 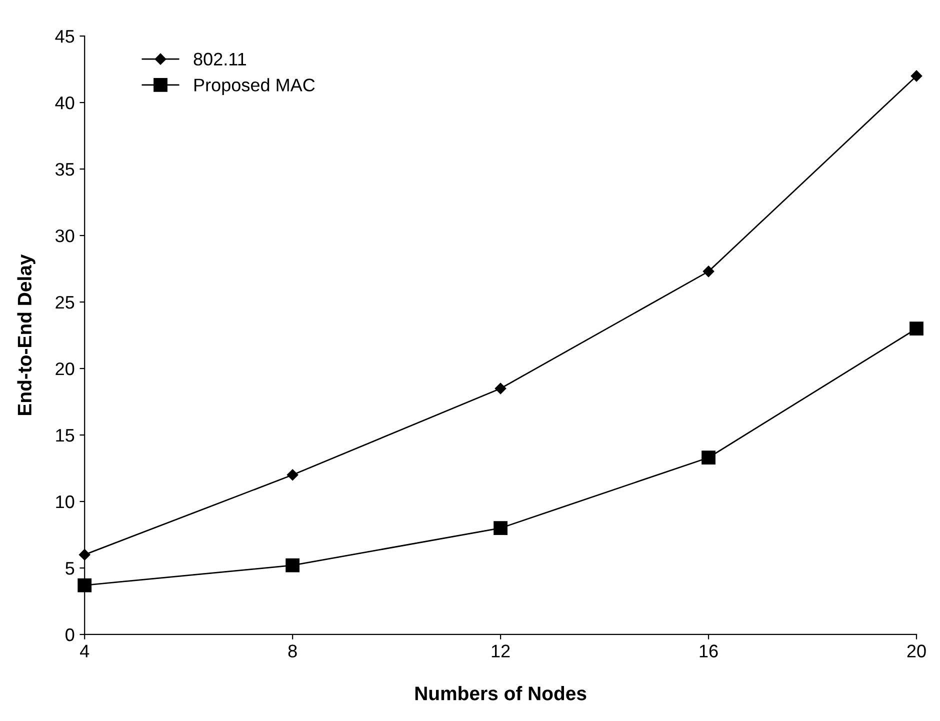 I want to click on x-axis-title: Numbers of Nodes, so click(x=500, y=693).